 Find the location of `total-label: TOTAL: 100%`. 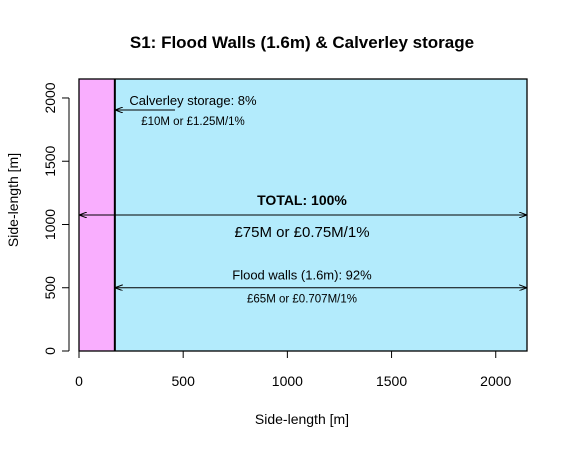

total-label: TOTAL: 100% is located at coordinates (302, 200).